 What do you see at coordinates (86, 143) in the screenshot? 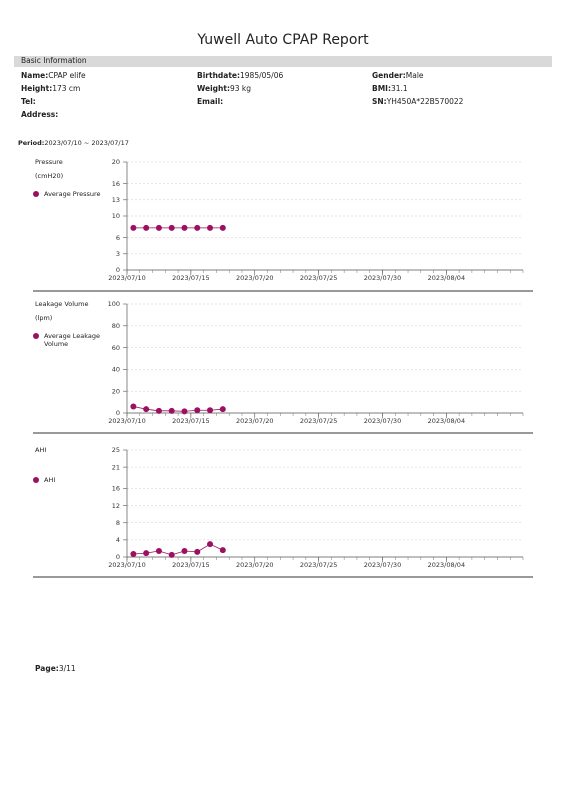
I see `period-value: 2023/07/10 ~ 2023/07/17` at bounding box center [86, 143].